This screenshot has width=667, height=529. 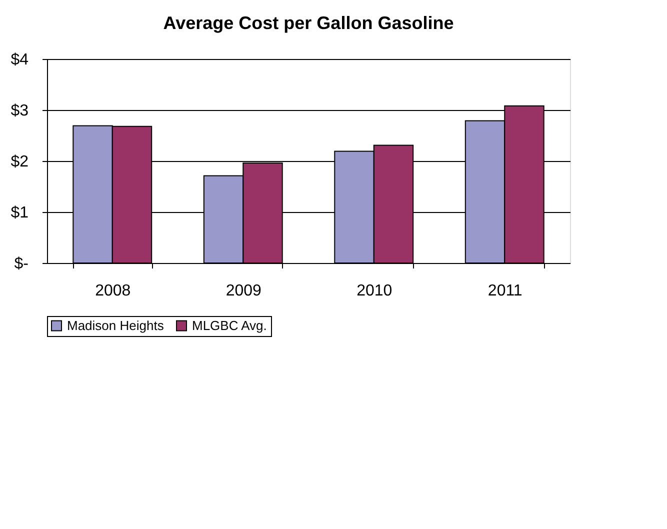 I want to click on legend-label: MLGBC Avg., so click(x=229, y=325).